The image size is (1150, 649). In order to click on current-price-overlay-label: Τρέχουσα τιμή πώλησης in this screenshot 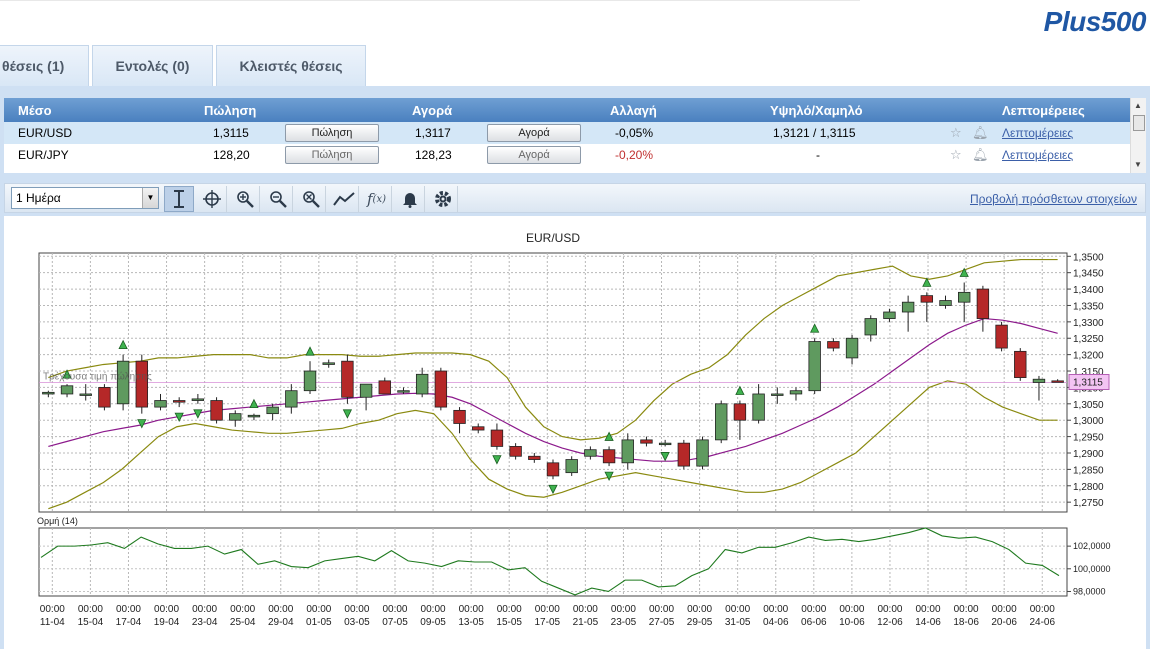, I will do `click(97, 377)`.